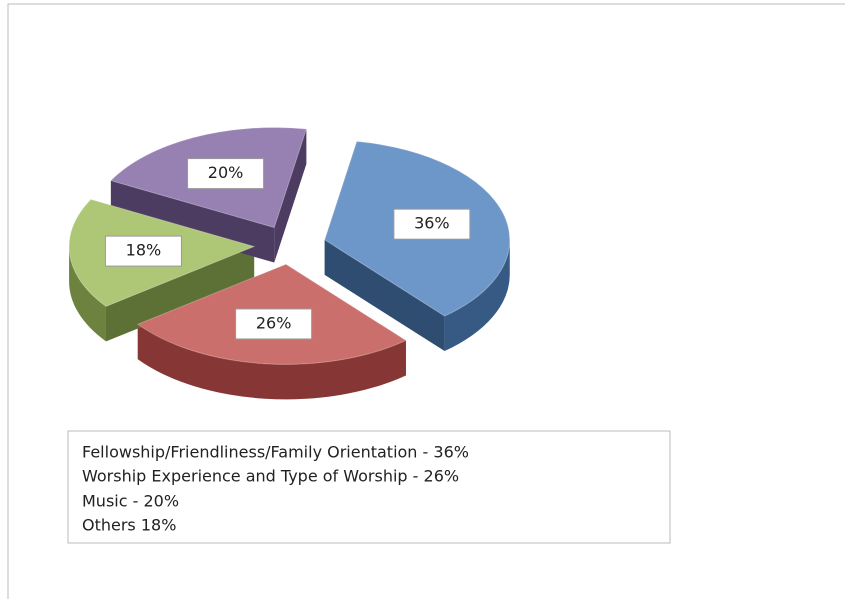 The width and height of the screenshot is (845, 599). I want to click on data-label: 20%, so click(226, 172).